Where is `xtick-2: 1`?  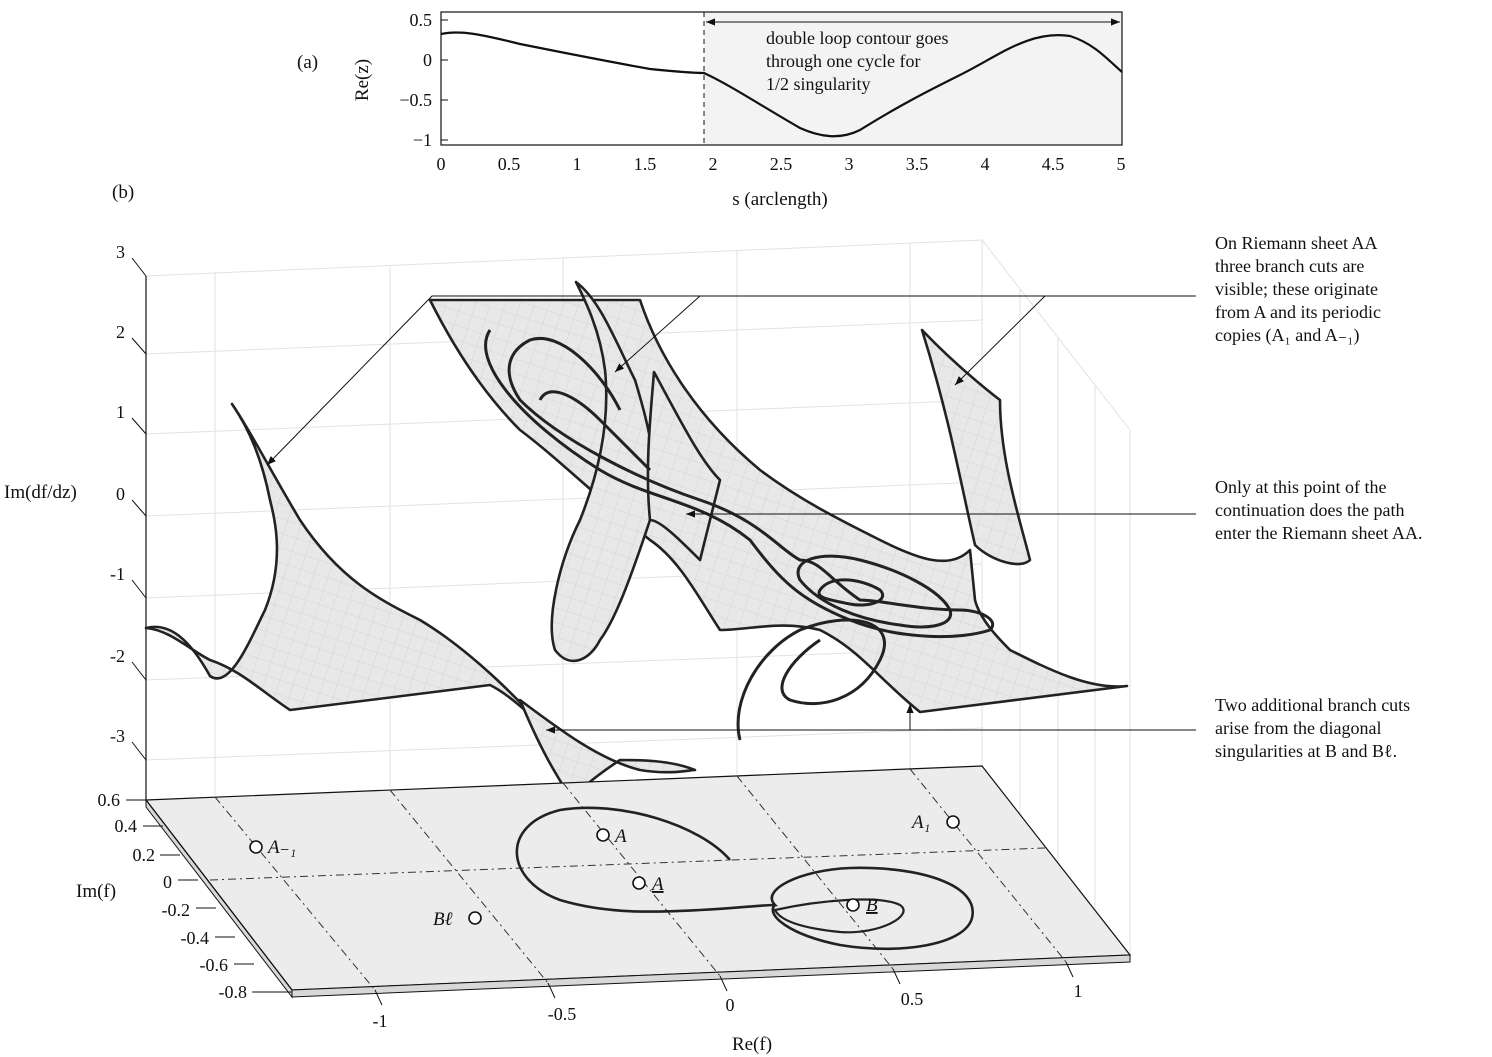
xtick-2: 1 is located at coordinates (577, 164).